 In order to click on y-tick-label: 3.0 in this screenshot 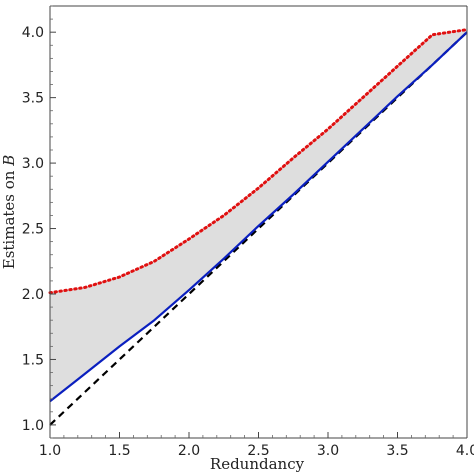, I will do `click(33, 164)`.